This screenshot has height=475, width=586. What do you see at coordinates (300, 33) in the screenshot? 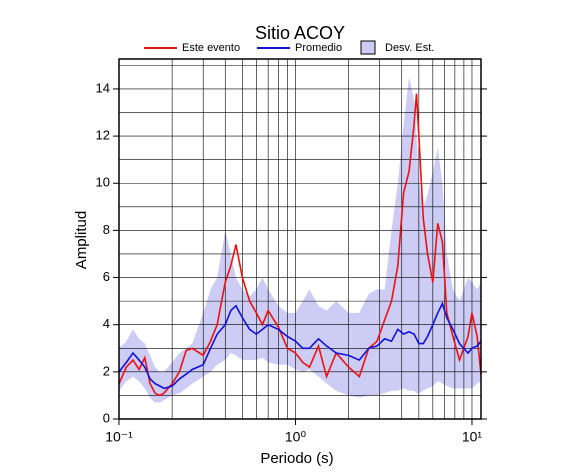
I see `chart-title: Sitio ACOY` at bounding box center [300, 33].